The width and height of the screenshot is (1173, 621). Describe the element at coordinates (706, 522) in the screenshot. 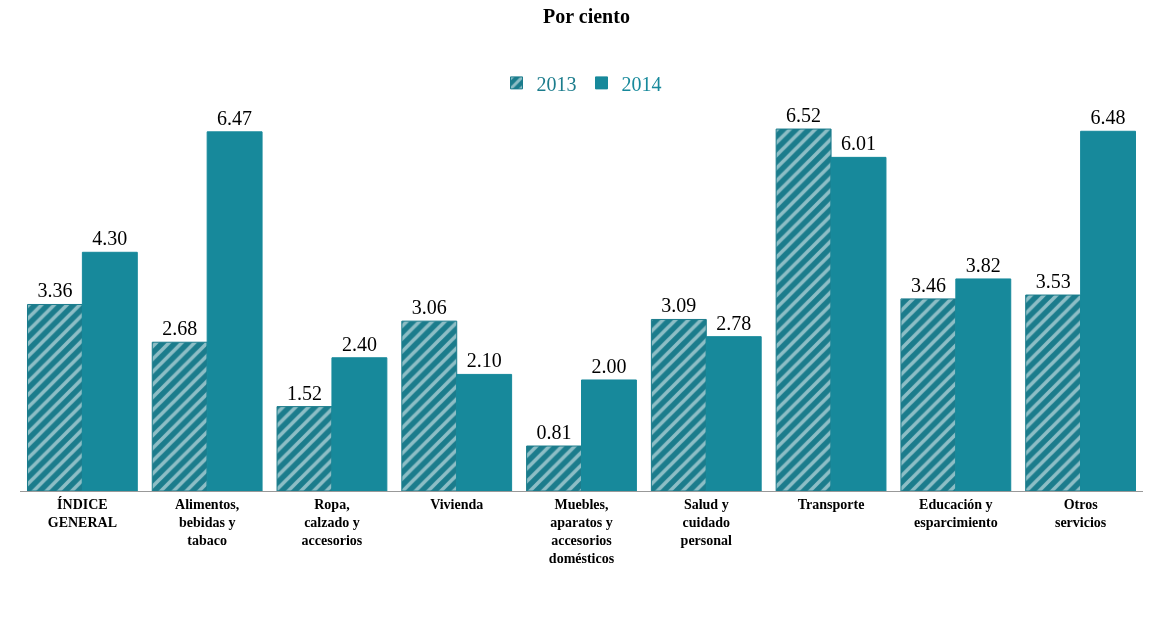

I see `x-tick-label: Salud y cuidado personal` at that location.